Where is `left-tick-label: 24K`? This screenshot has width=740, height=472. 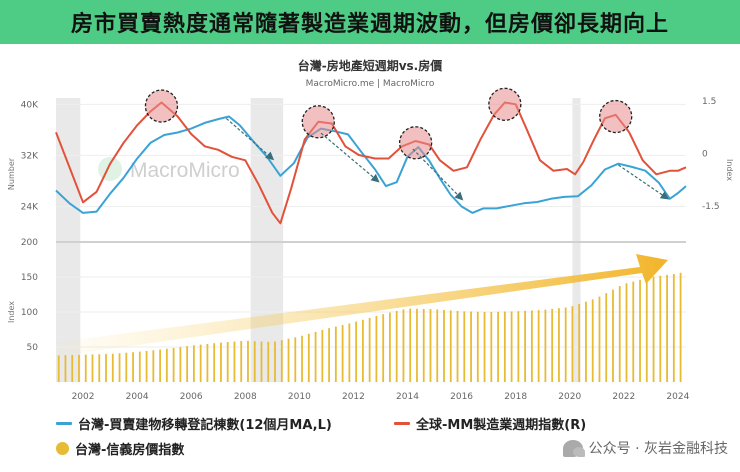
left-tick-label: 24K is located at coordinates (30, 207).